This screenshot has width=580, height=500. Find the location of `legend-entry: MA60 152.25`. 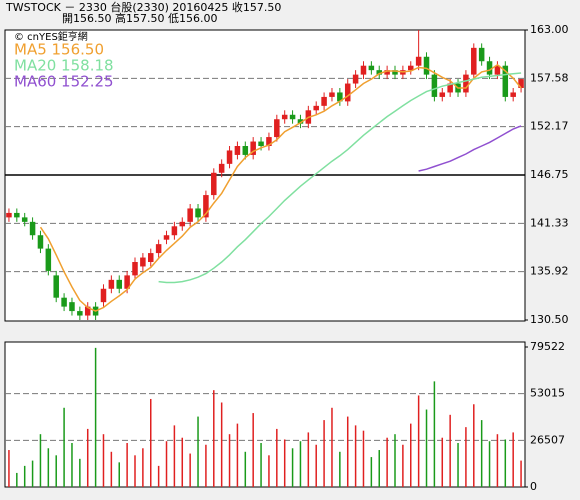

legend-entry: MA60 152.25 is located at coordinates (64, 82).